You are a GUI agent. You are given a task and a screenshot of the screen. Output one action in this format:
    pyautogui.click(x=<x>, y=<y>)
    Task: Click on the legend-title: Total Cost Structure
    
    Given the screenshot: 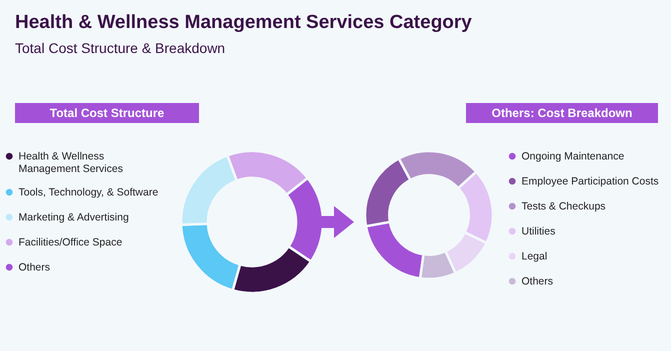 What is the action you would take?
    pyautogui.click(x=107, y=113)
    